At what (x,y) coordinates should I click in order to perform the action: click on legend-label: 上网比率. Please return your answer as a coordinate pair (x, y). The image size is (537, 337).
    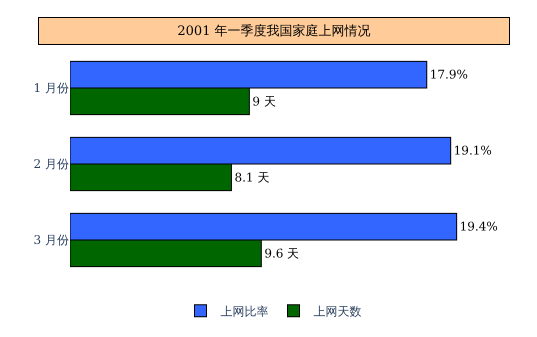
    Looking at the image, I should click on (244, 311).